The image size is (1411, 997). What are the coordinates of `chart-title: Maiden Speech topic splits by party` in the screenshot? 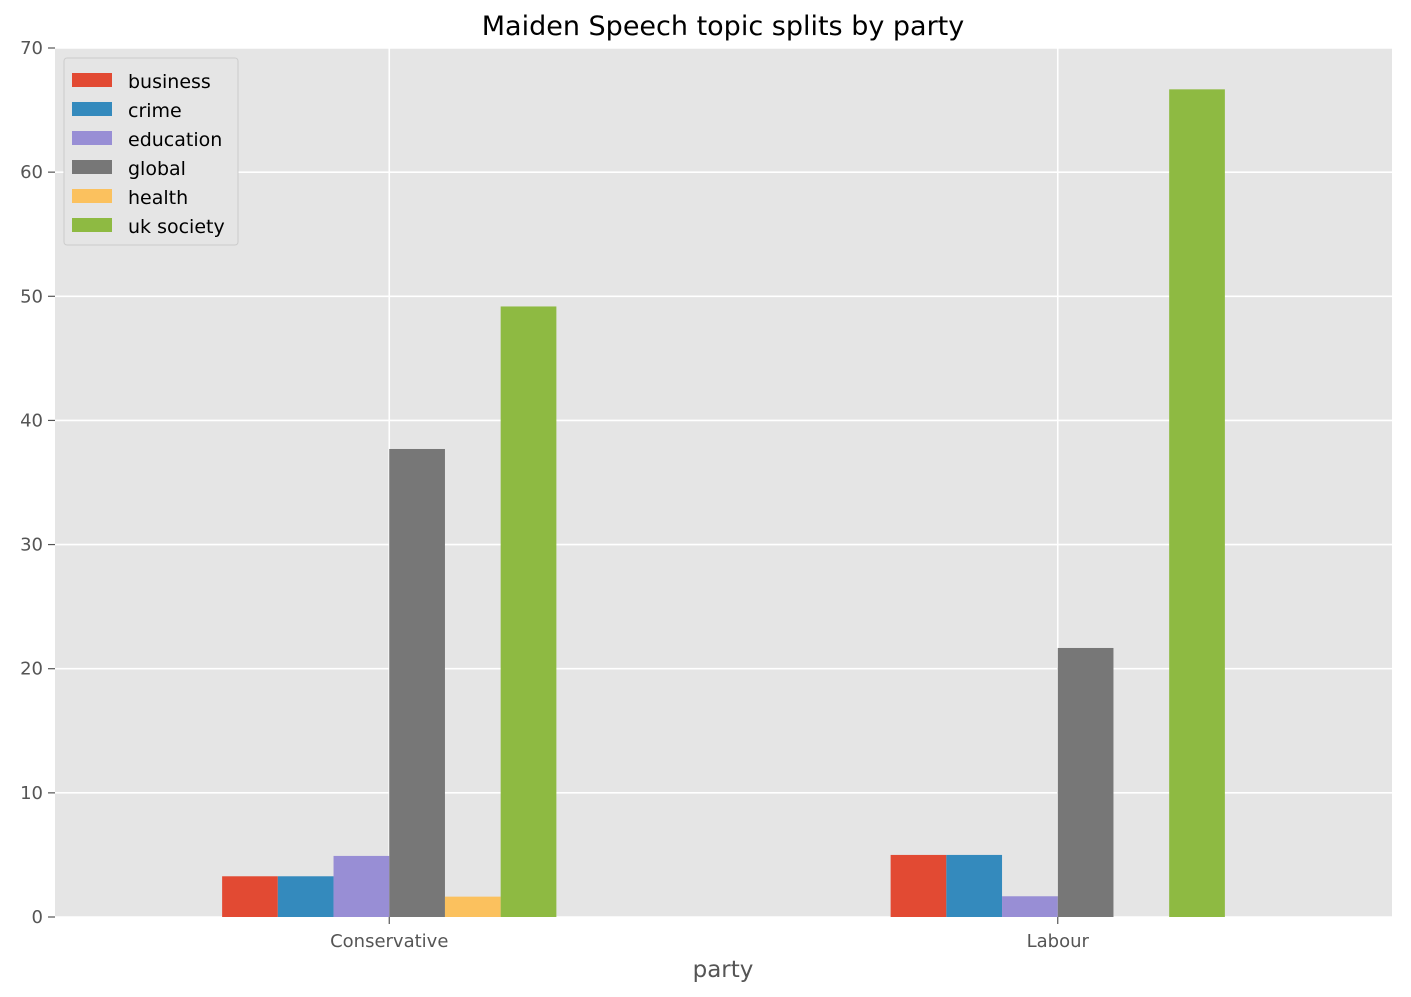 It's located at (723, 26).